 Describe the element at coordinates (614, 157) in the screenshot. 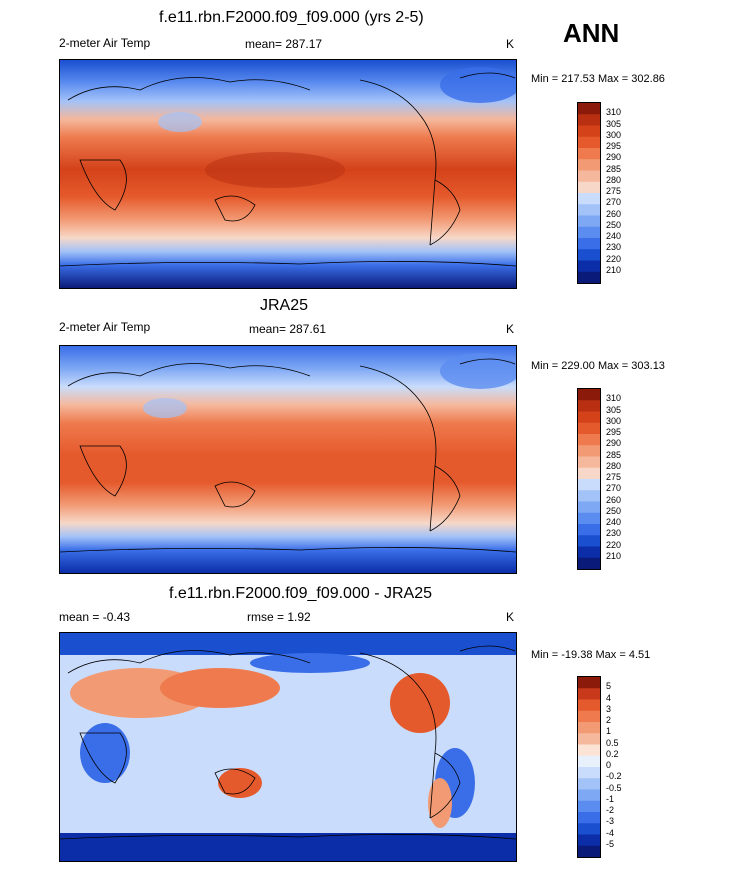

I see `colorbar-tick-label: 290` at that location.